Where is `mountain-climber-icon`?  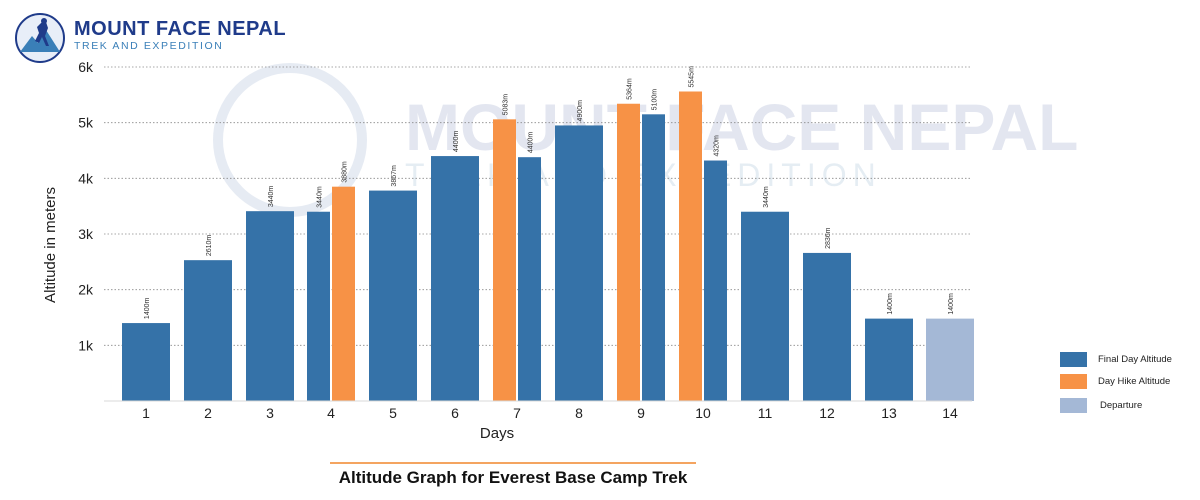 mountain-climber-icon is located at coordinates (40, 38).